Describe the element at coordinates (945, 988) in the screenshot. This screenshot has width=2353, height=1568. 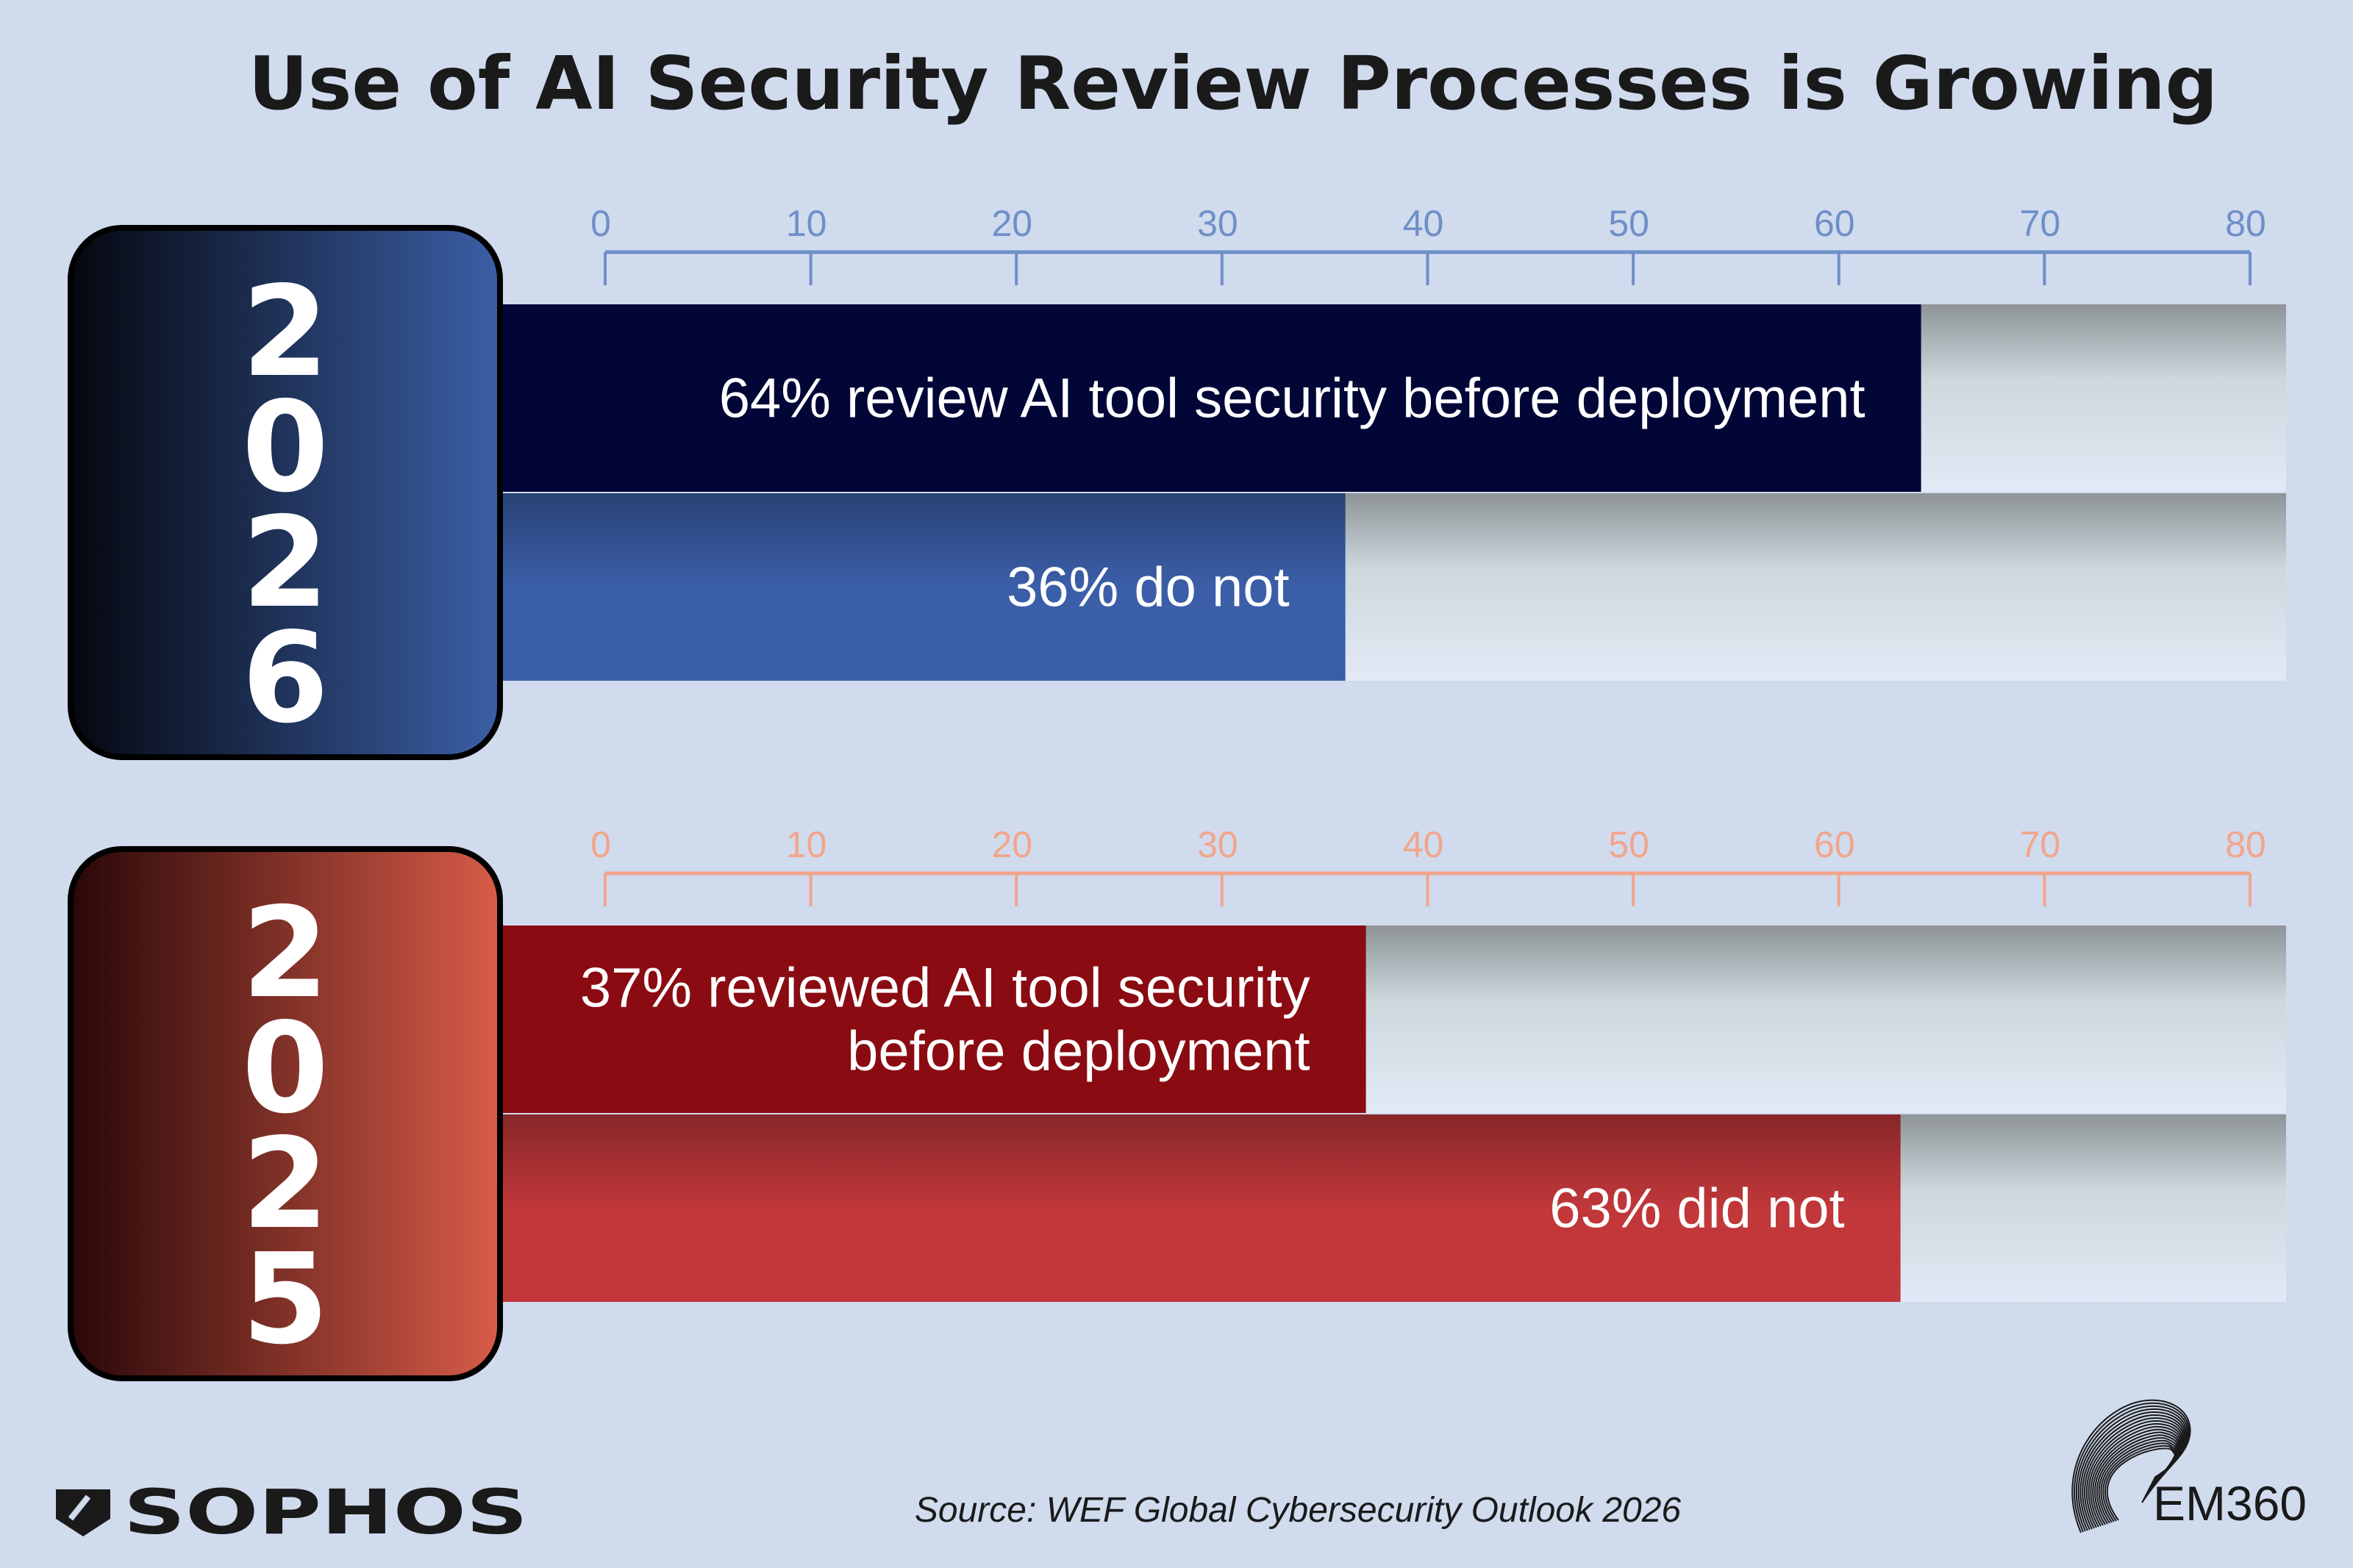
I see `bar-label: 37% reviewed AI tool security` at that location.